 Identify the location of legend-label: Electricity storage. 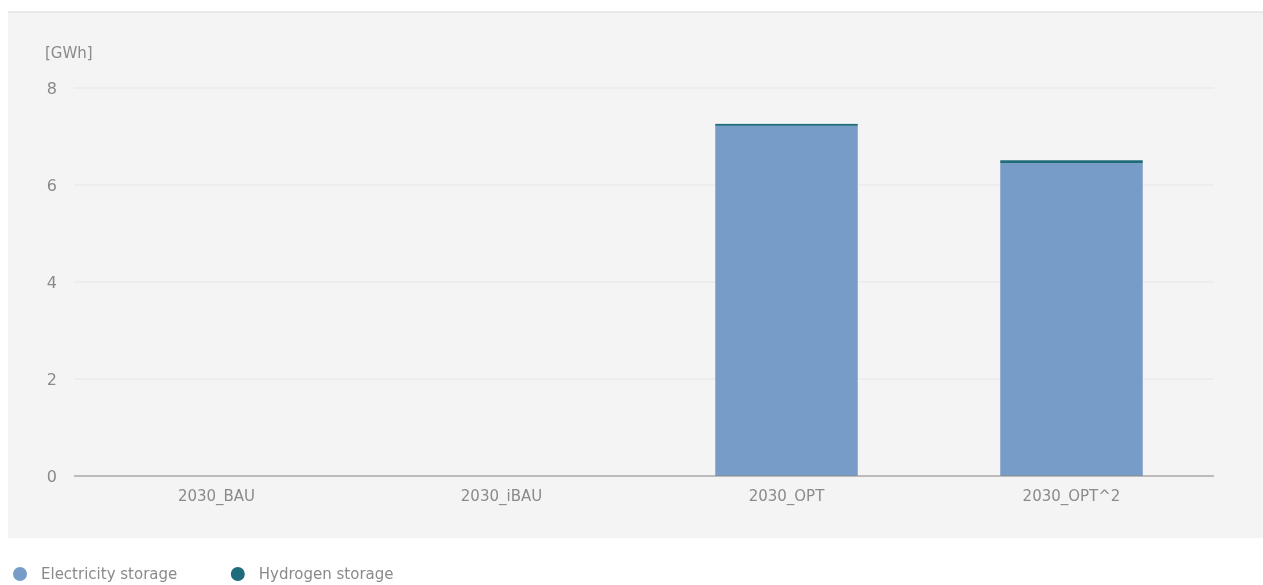
(109, 574).